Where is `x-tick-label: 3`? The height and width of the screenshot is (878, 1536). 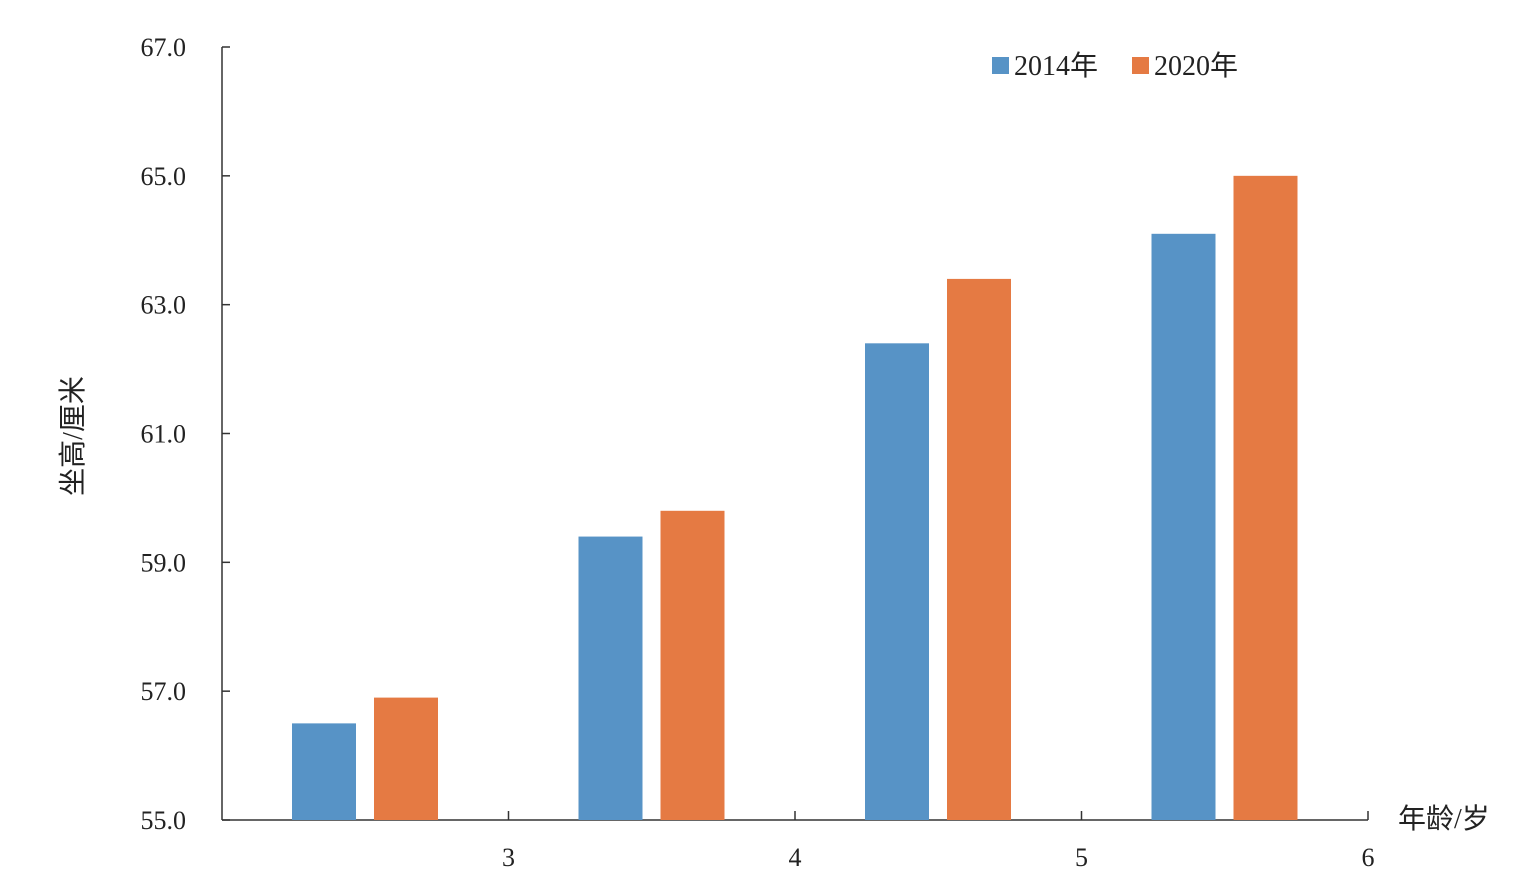
x-tick-label: 3 is located at coordinates (508, 857).